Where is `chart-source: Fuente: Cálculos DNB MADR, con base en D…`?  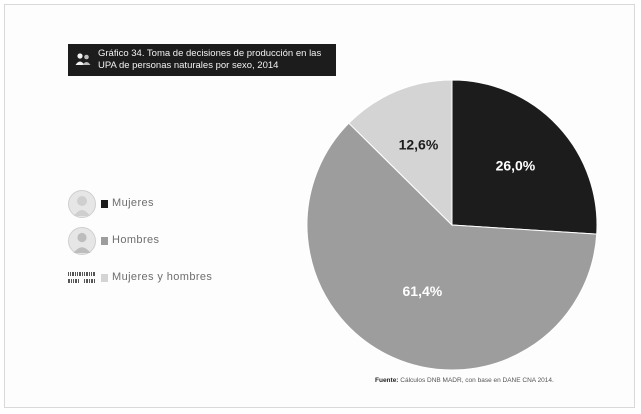
chart-source: Fuente: Cálculos DNB MADR, con base en D… is located at coordinates (464, 380).